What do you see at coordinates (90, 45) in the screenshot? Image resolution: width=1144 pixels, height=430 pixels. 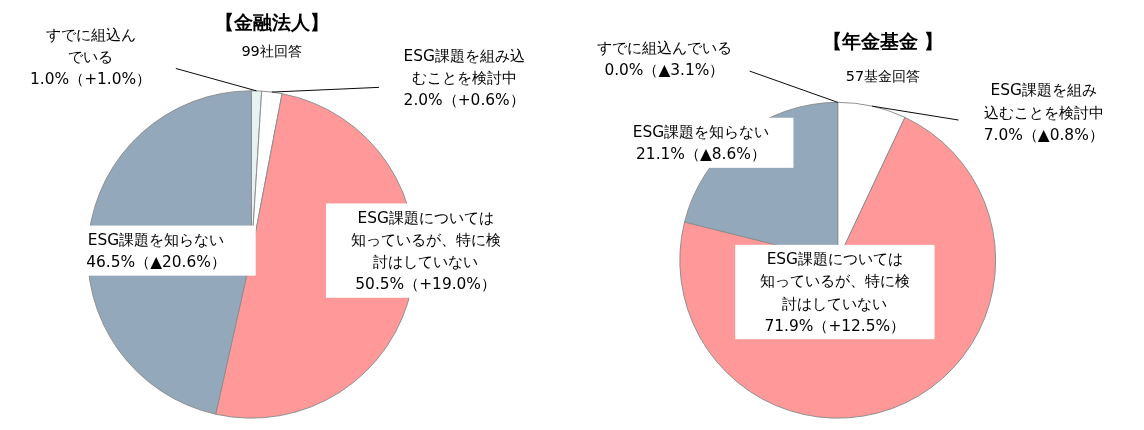 I see `slice-label: すでに組込んでいる` at bounding box center [90, 45].